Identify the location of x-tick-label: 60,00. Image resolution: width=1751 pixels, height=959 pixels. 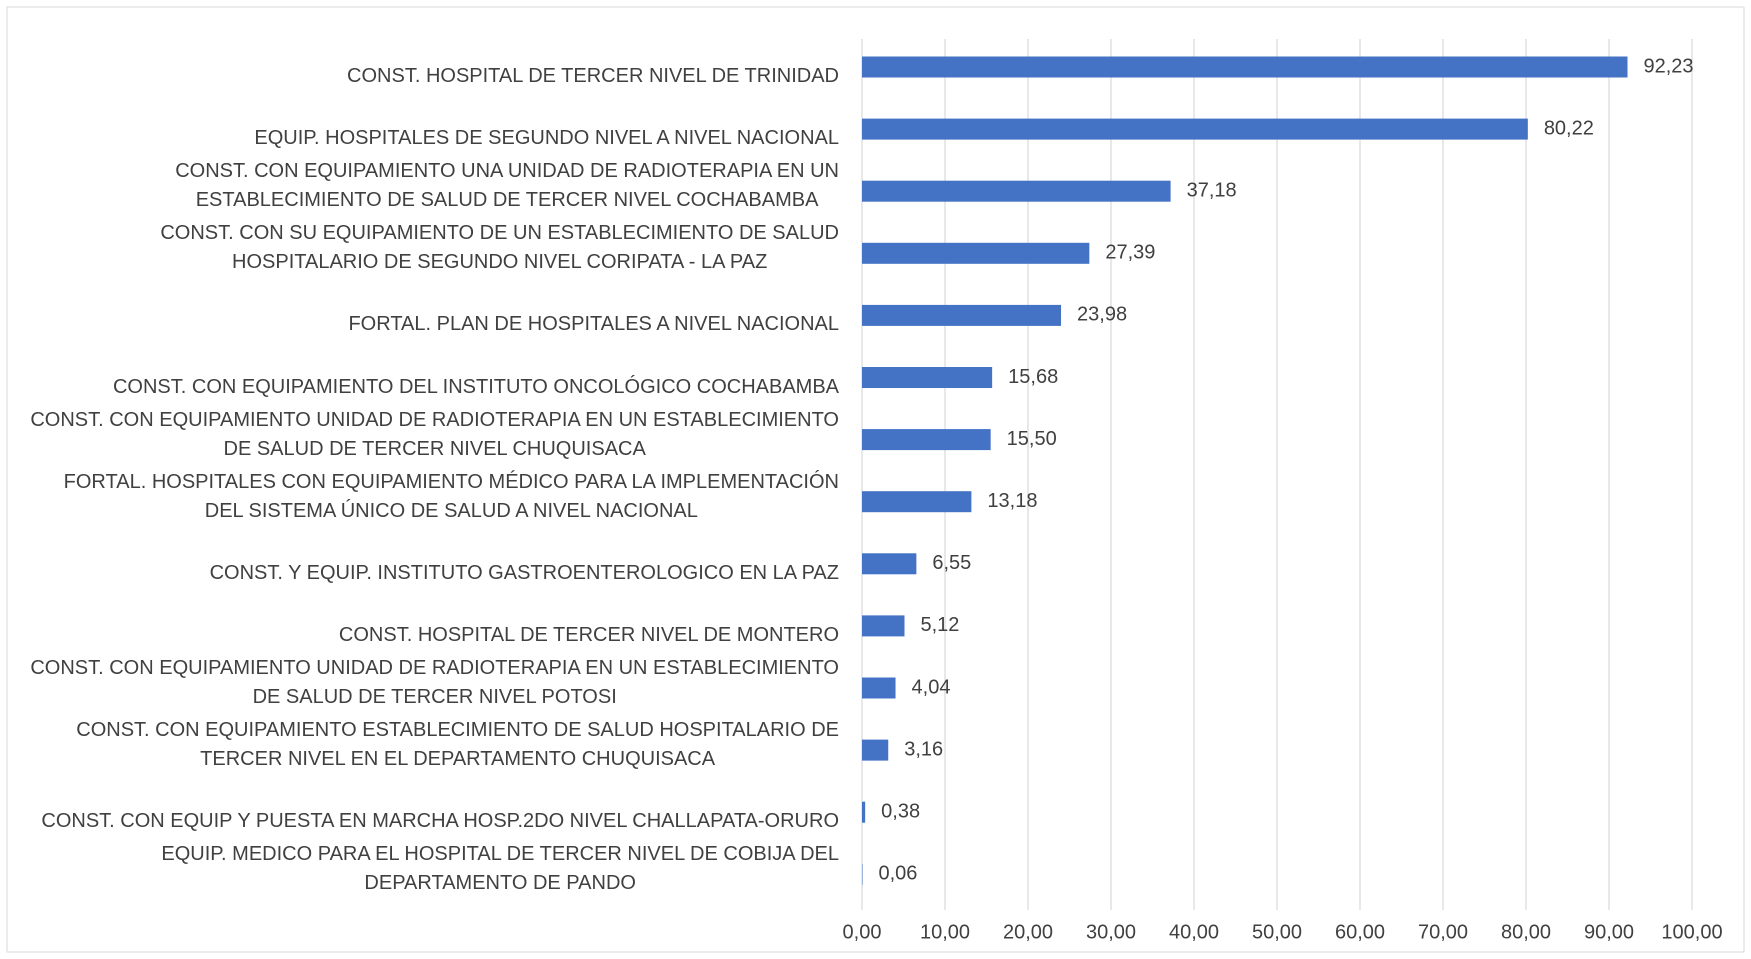
(1360, 932).